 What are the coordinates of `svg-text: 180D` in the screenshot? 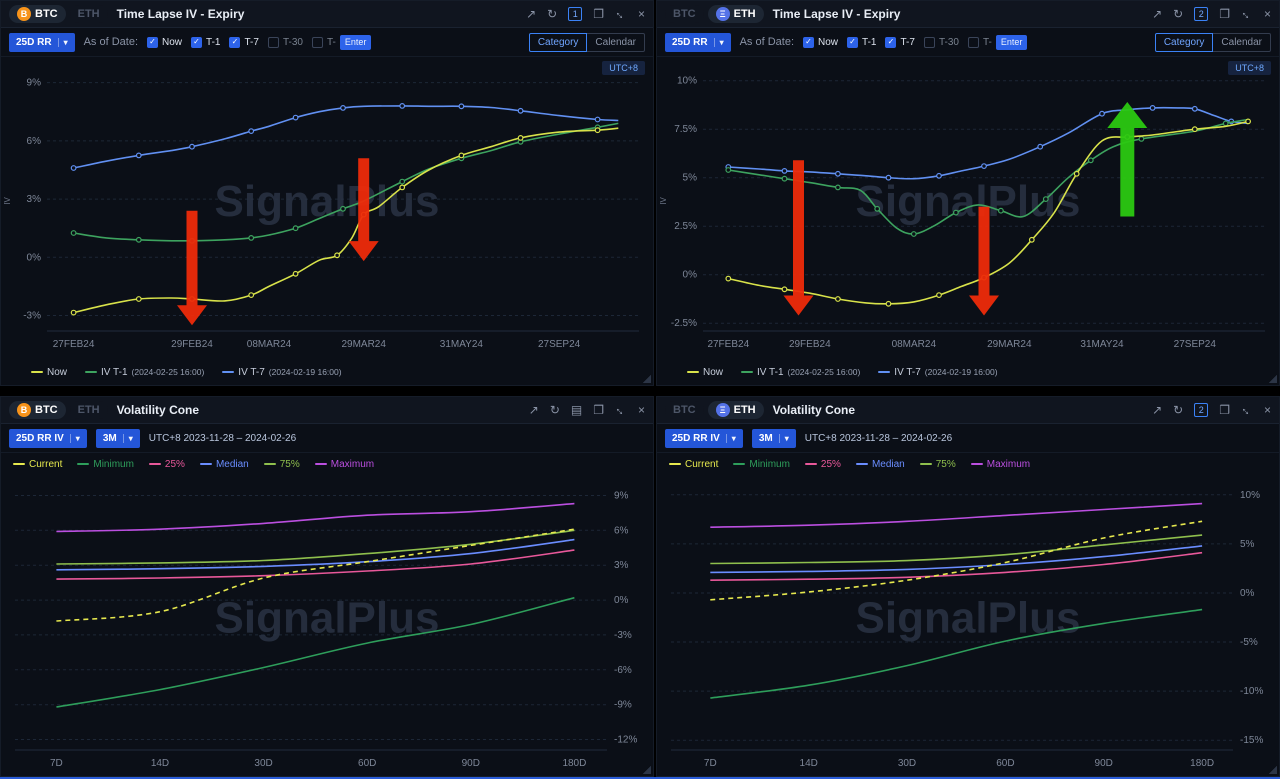 It's located at (574, 763).